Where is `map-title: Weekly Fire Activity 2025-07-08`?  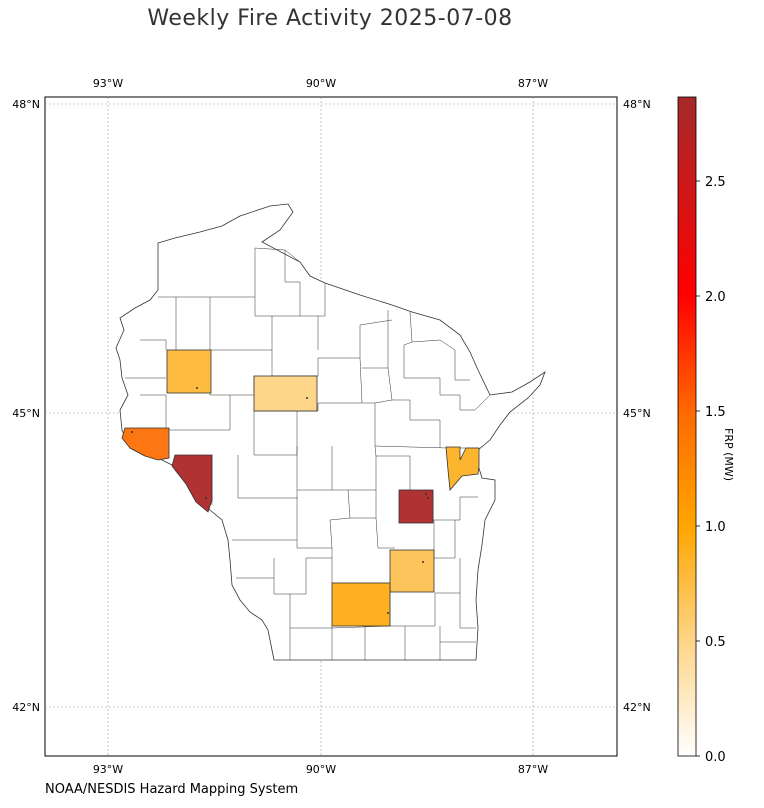 map-title: Weekly Fire Activity 2025-07-08 is located at coordinates (330, 18).